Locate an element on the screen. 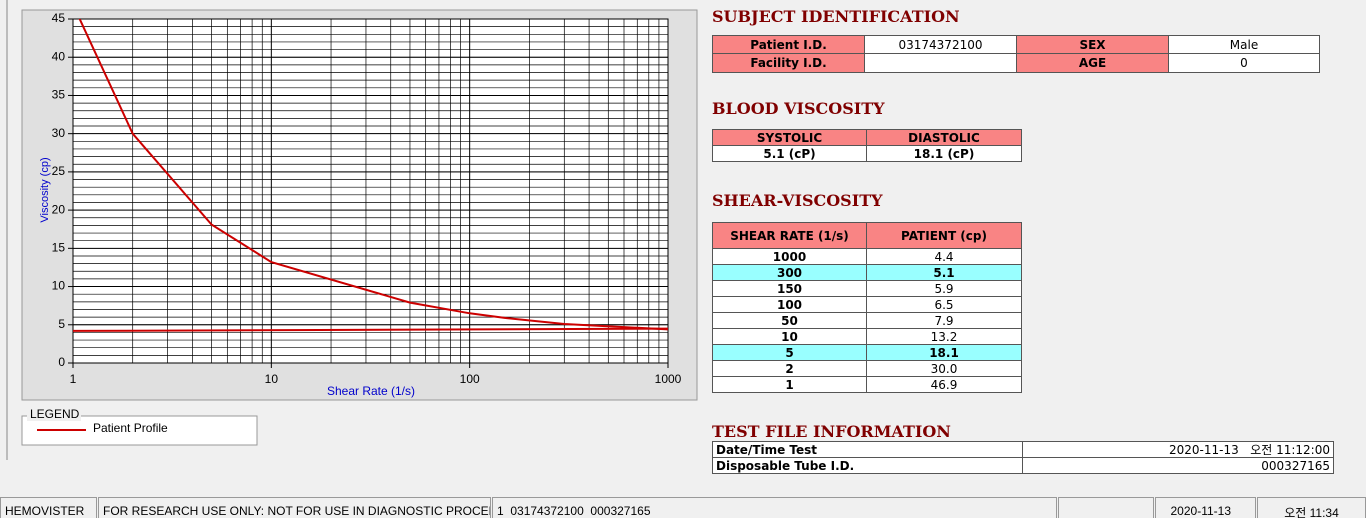 Image resolution: width=1366 pixels, height=518 pixels. table-cell: 5.9 is located at coordinates (944, 288).